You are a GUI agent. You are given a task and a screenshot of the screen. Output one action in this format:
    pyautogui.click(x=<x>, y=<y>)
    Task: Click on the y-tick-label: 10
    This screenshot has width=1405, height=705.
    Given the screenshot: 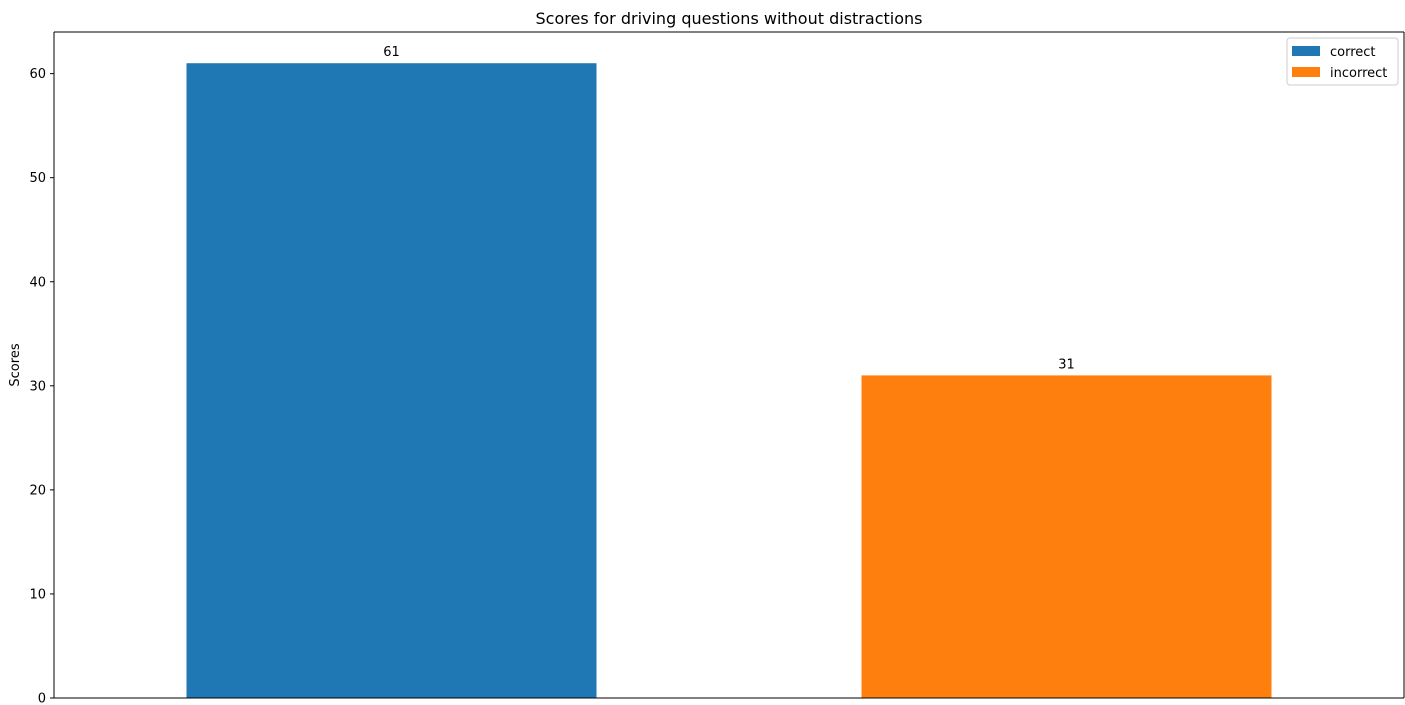 What is the action you would take?
    pyautogui.click(x=37, y=594)
    